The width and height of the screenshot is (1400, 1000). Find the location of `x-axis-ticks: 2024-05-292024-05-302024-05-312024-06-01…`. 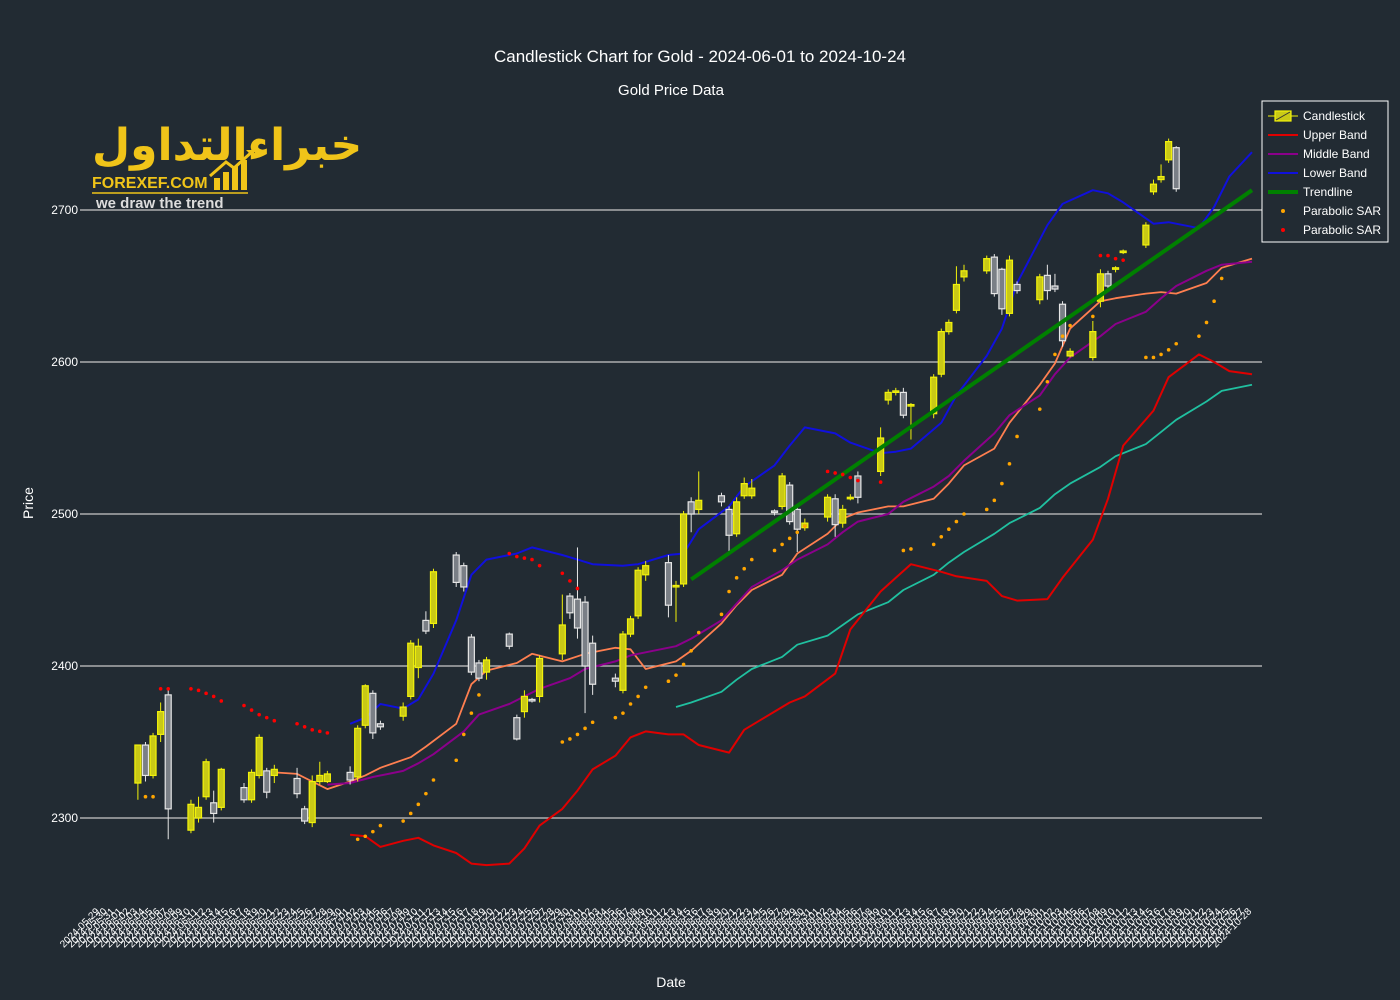

x-axis-ticks: 2024-05-292024-05-302024-05-312024-06-01… is located at coordinates (656, 928).